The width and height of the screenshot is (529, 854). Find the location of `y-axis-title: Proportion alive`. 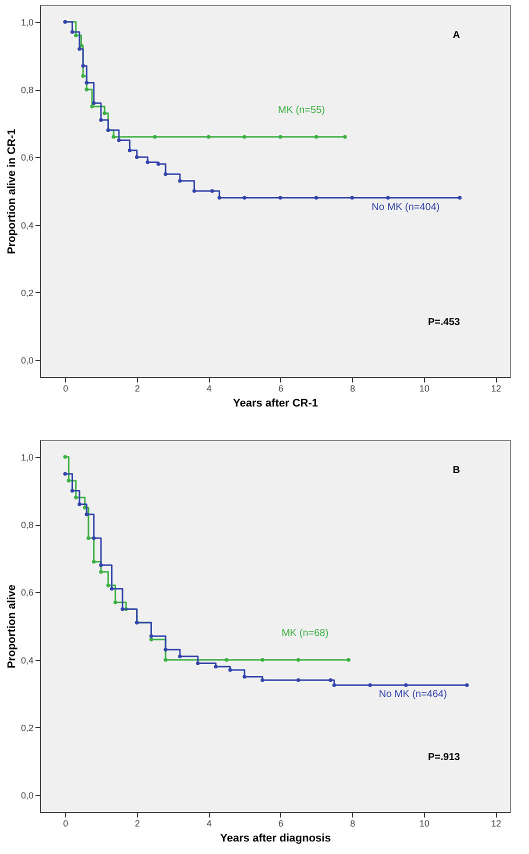

y-axis-title: Proportion alive is located at coordinates (12, 626).